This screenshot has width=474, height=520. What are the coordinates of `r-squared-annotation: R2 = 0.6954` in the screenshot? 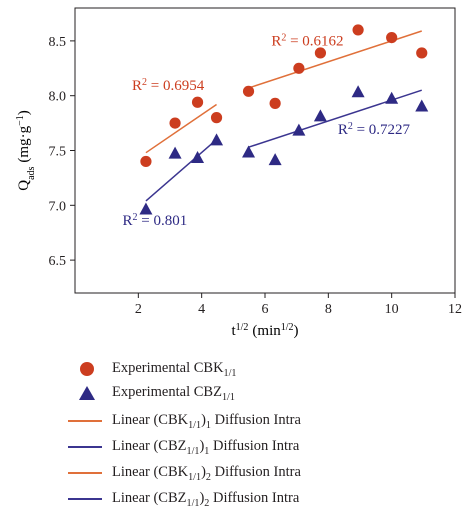 It's located at (168, 86).